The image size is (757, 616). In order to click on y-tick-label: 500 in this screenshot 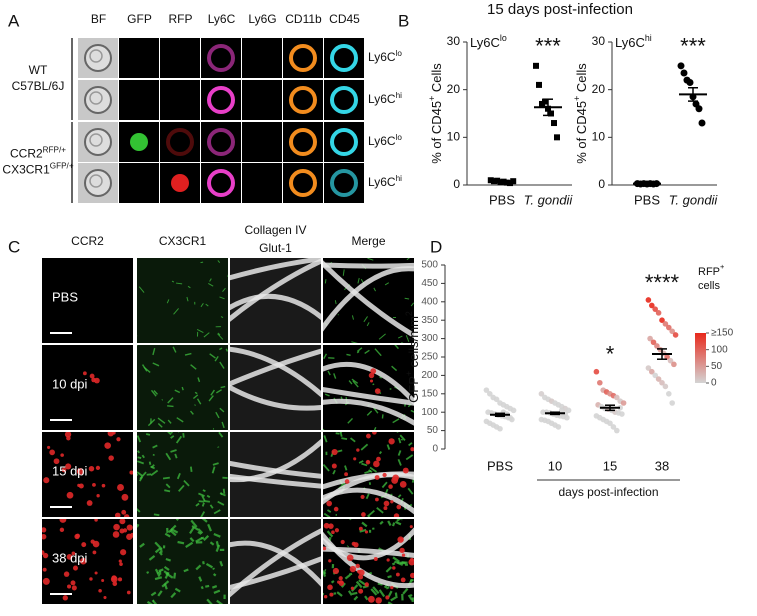, I will do `click(429, 265)`.